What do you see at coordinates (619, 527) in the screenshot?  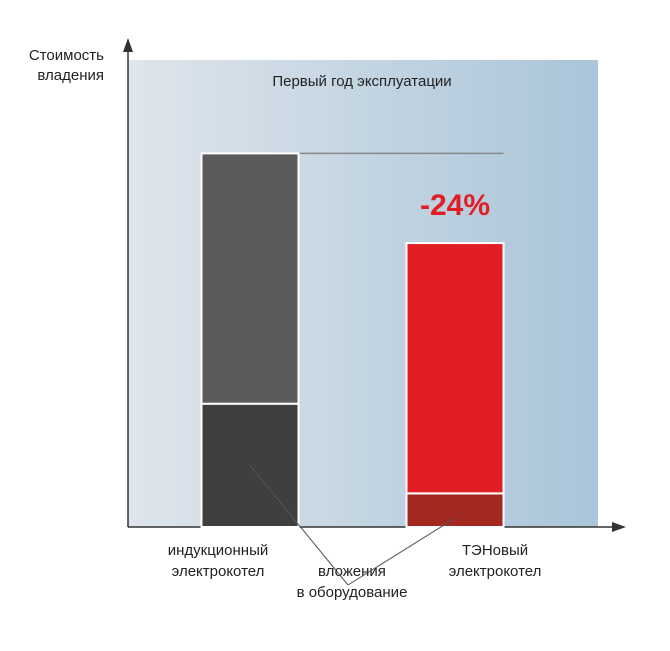 I see `x-axis-arrow` at bounding box center [619, 527].